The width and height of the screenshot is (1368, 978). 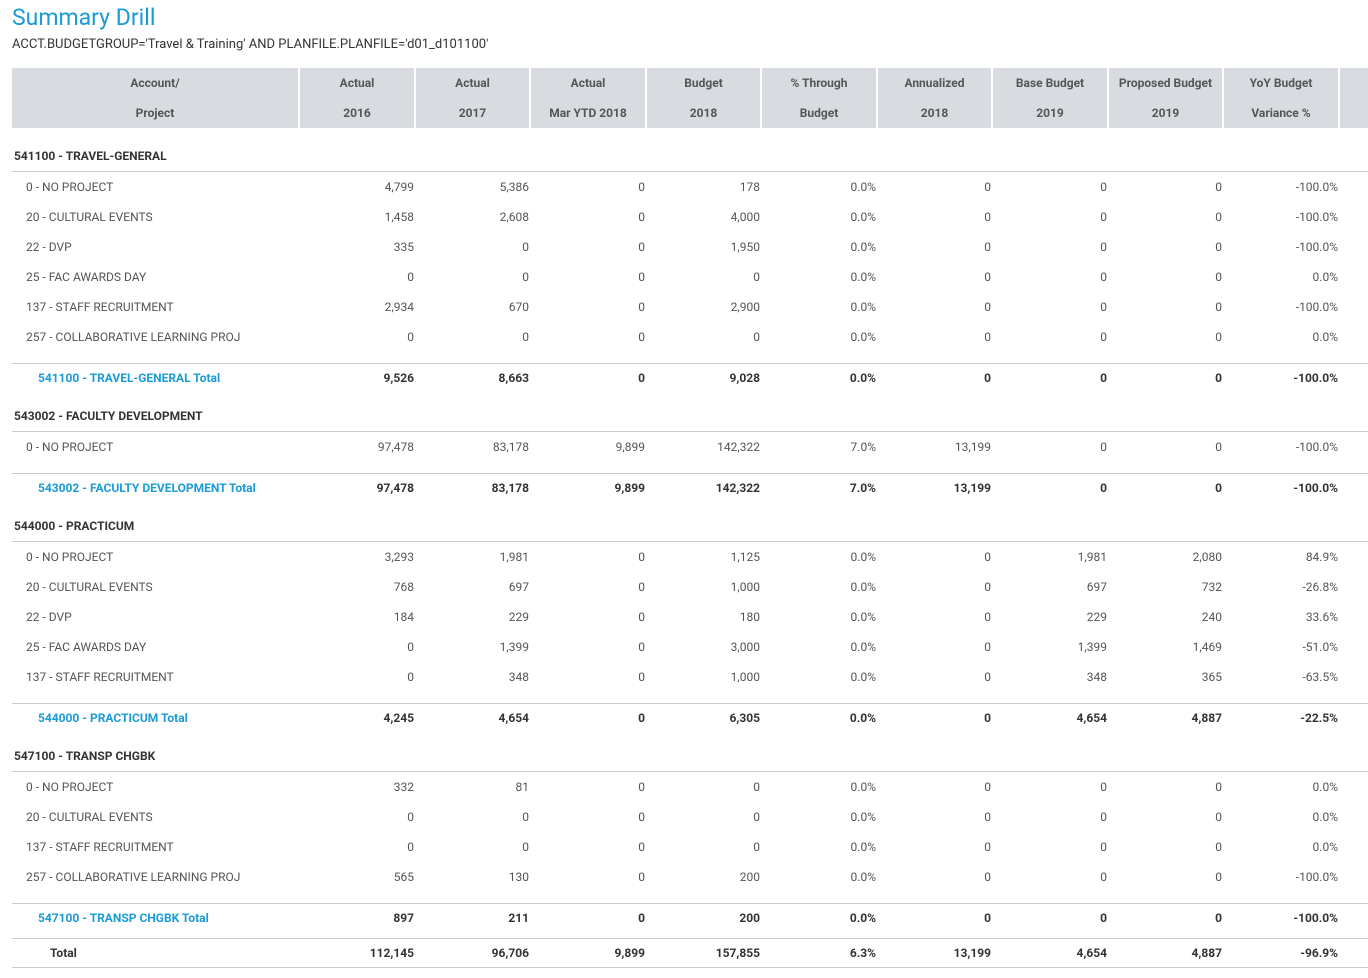 What do you see at coordinates (690, 617) in the screenshot?
I see `data-row: 22 - DVP 184 229 0 180 0.0% 0 229 240 33.6%` at bounding box center [690, 617].